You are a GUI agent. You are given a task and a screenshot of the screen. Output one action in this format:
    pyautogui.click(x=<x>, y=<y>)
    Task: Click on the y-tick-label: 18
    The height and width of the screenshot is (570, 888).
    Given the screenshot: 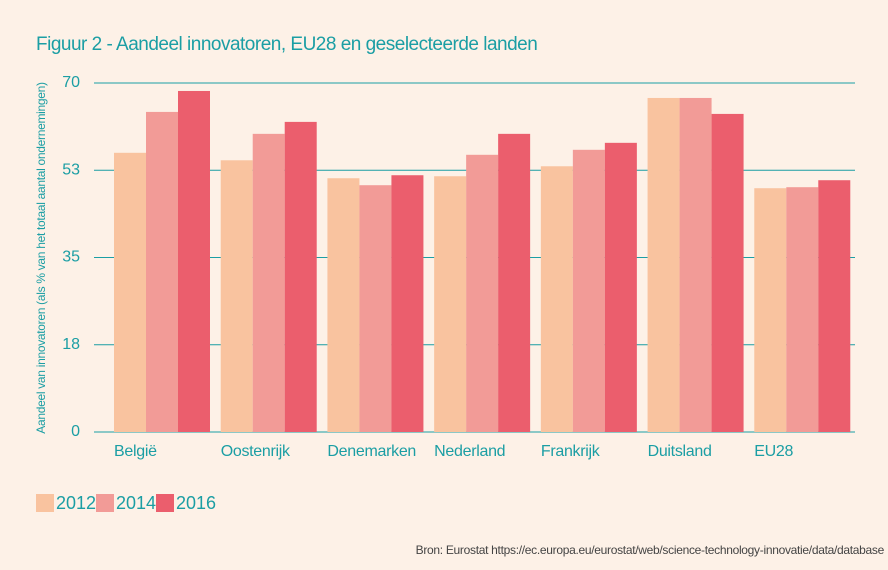 What is the action you would take?
    pyautogui.click(x=71, y=344)
    